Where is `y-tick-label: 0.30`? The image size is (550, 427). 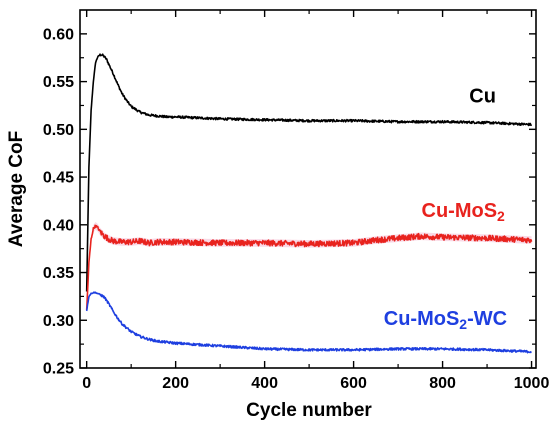 y-tick-label: 0.30 is located at coordinates (58, 321).